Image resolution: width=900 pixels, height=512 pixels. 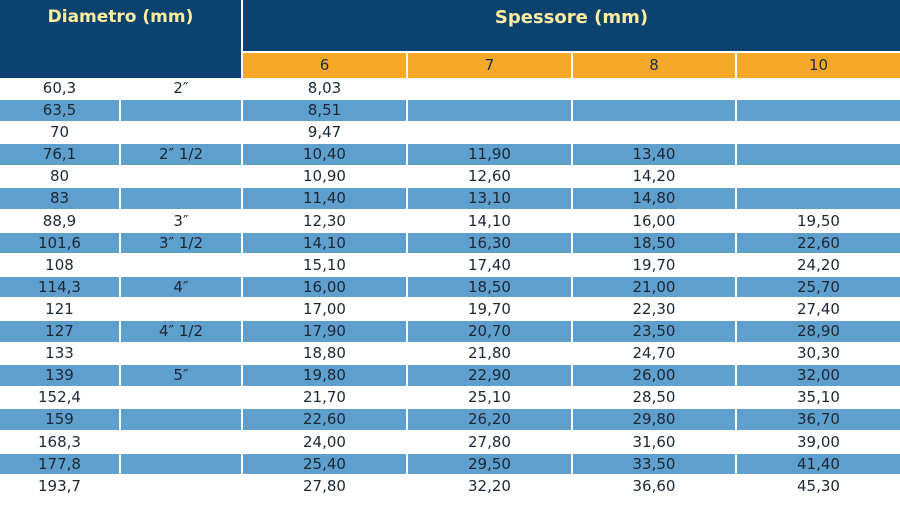 I want to click on thickness-value-cell: 17,90, so click(x=324, y=331).